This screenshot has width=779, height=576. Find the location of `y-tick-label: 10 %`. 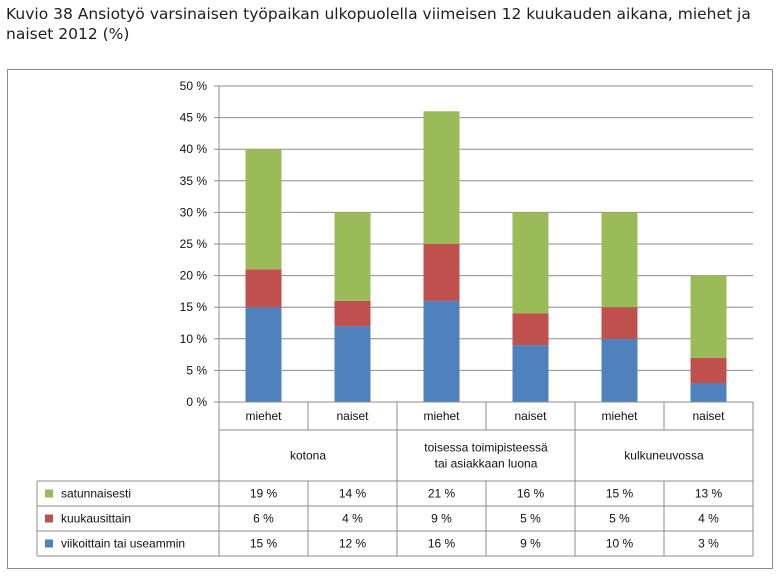

y-tick-label: 10 % is located at coordinates (194, 339).